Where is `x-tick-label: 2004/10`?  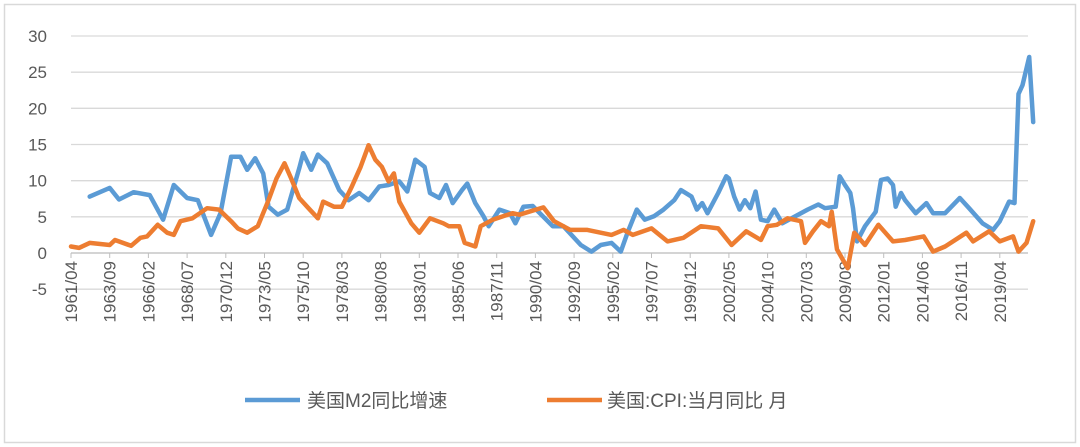 x-tick-label: 2004/10 is located at coordinates (768, 291).